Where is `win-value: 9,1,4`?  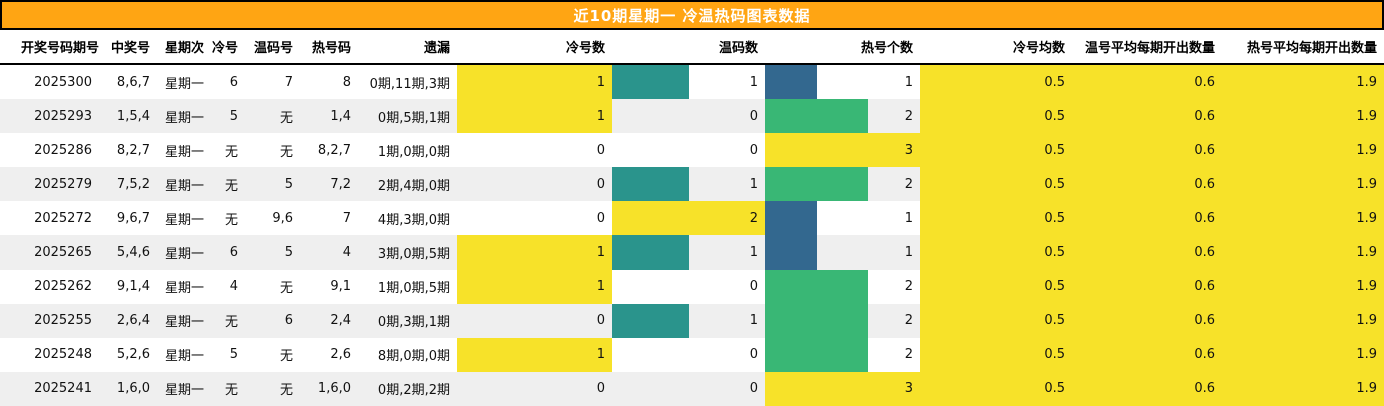
win-value: 9,1,4 is located at coordinates (133, 287).